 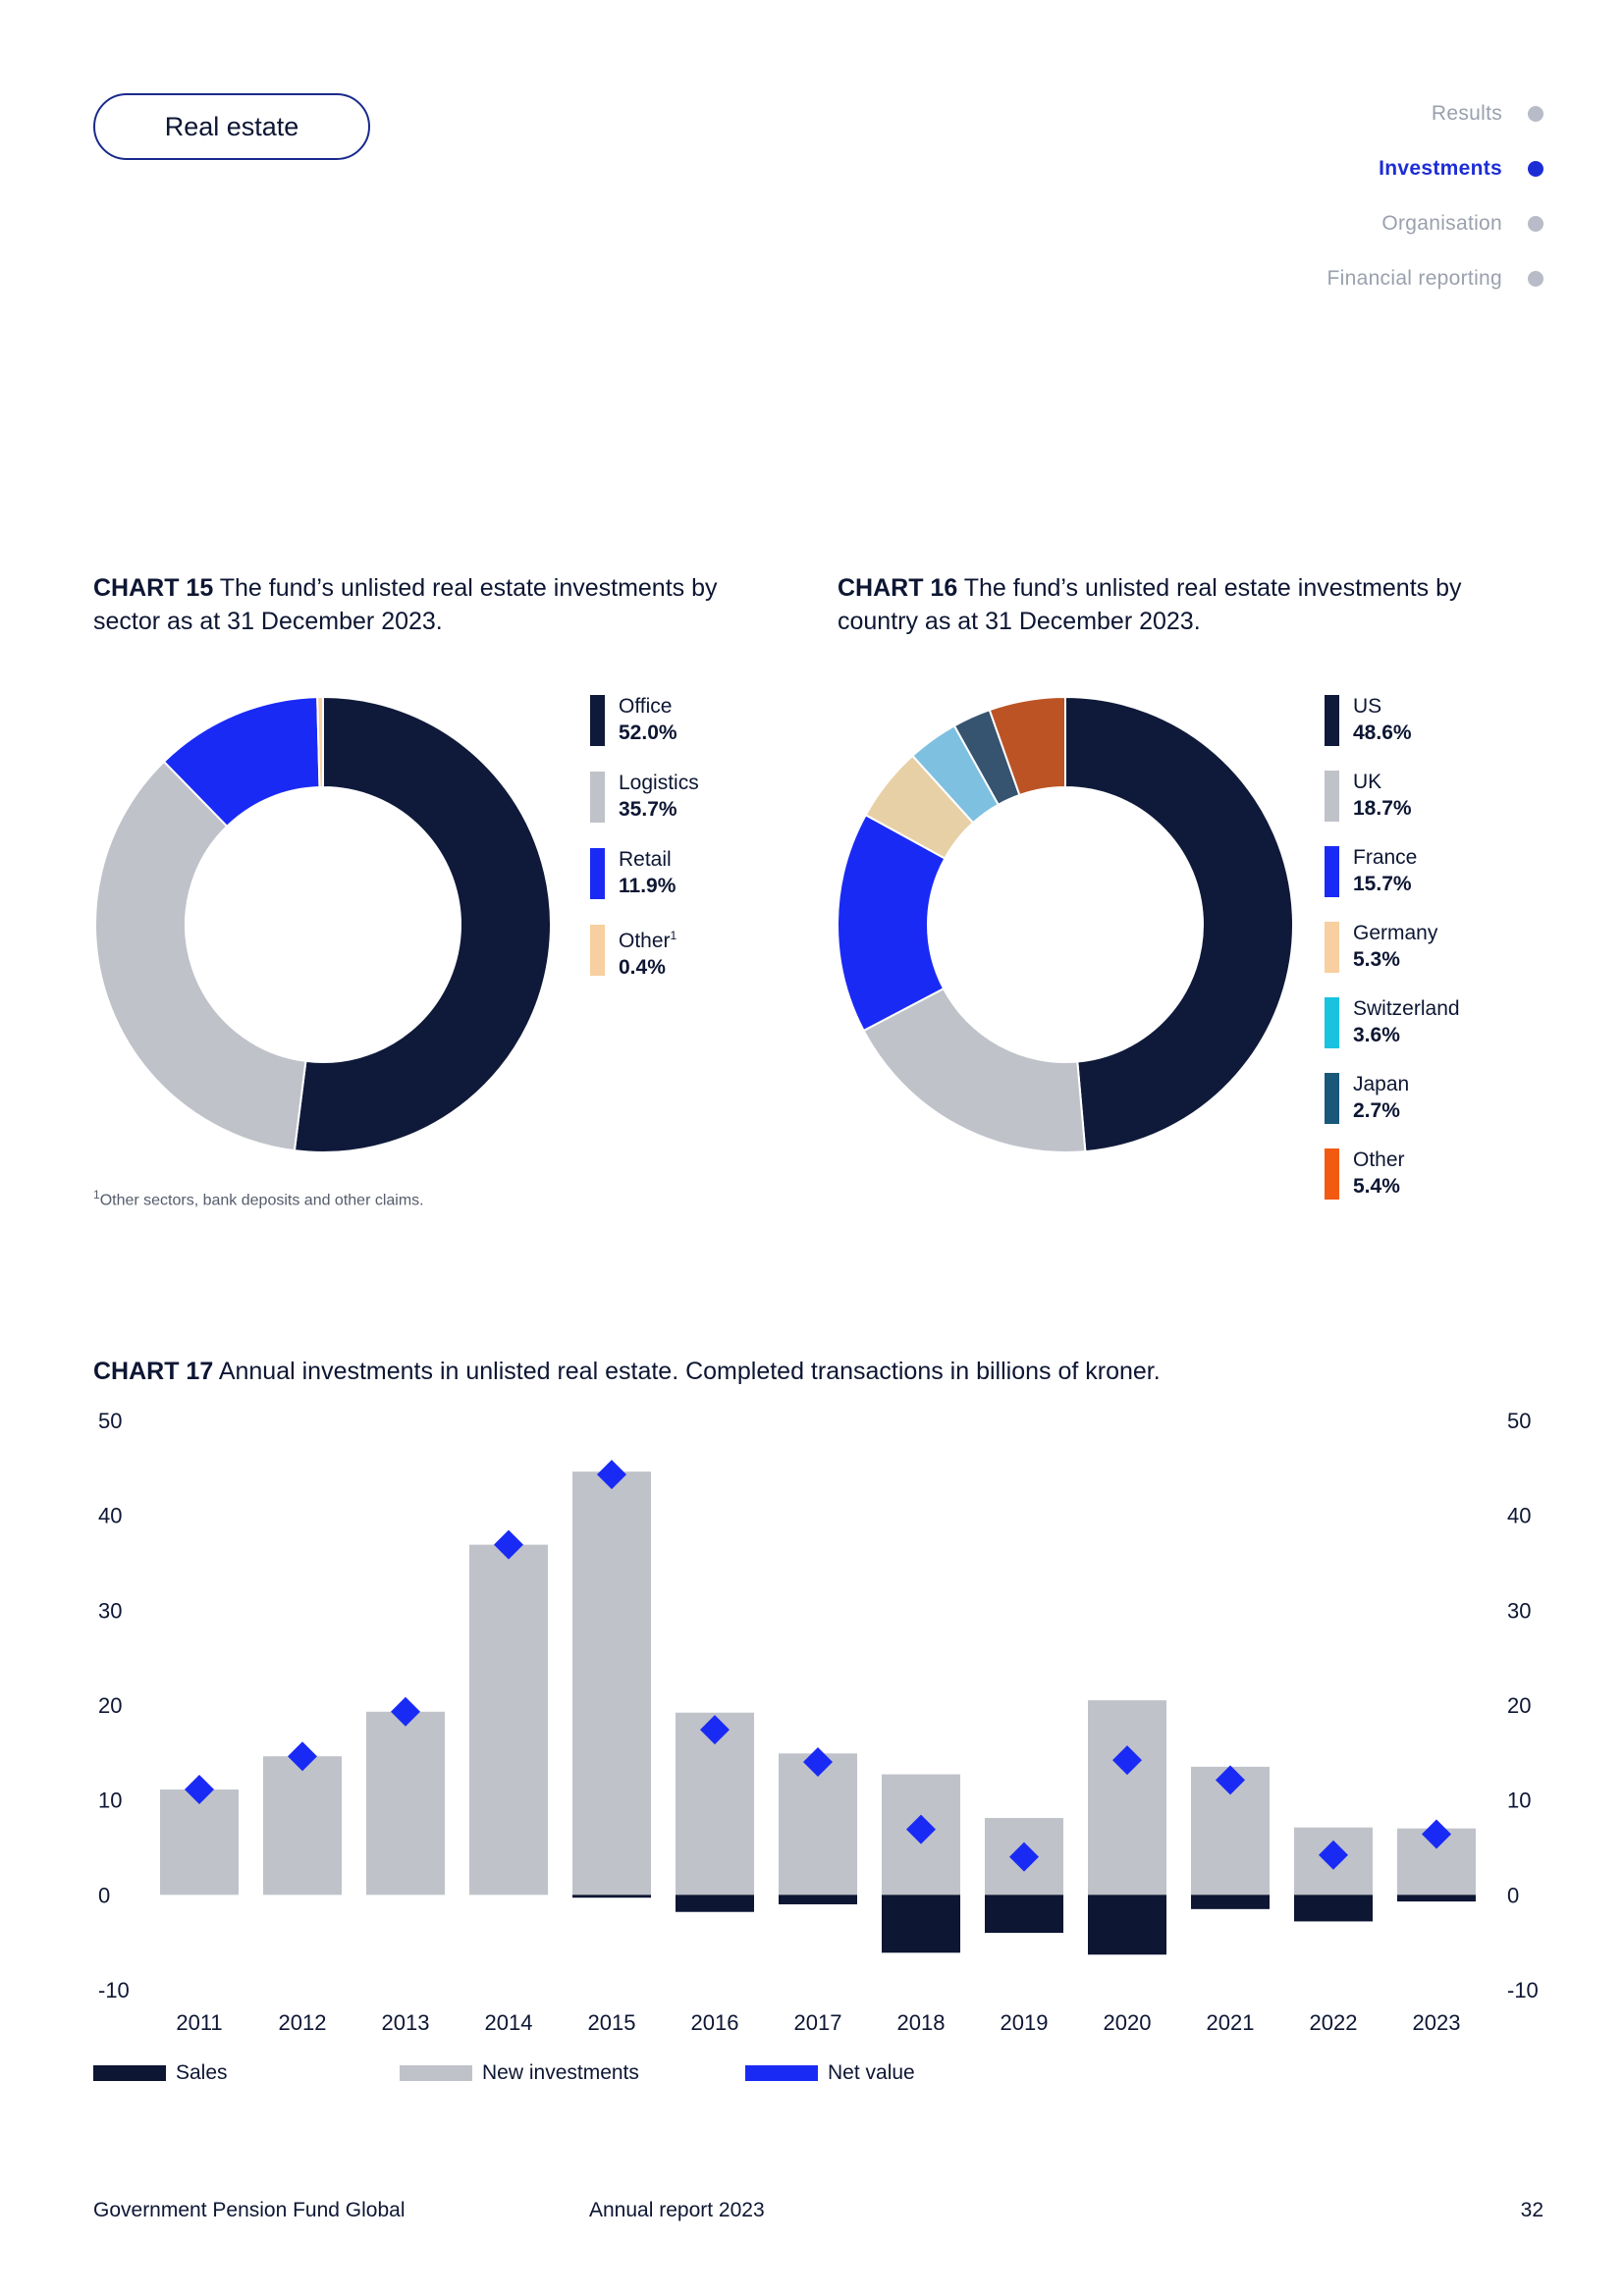 What do you see at coordinates (303, 2022) in the screenshot?
I see `x-tick-label: 2012` at bounding box center [303, 2022].